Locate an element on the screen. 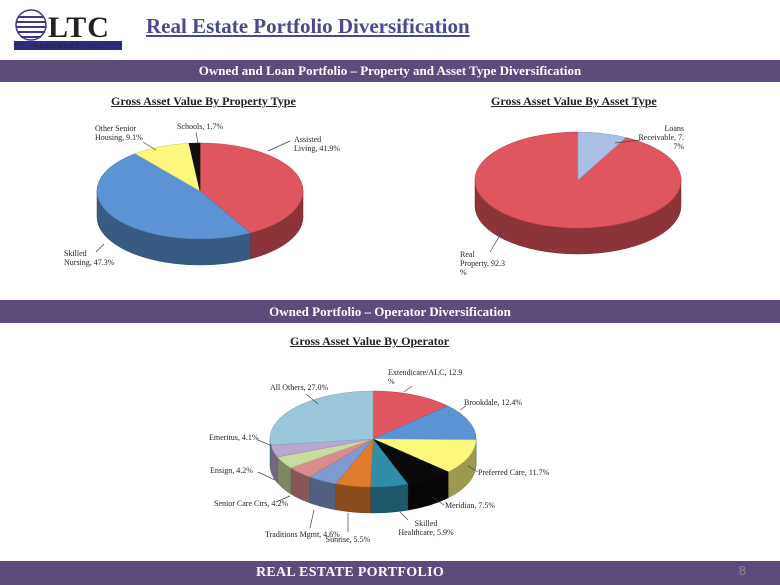 The height and width of the screenshot is (585, 780). pie-gross-asset-value-by-asset-type: Real Property, 92.3 % Loans Receivable, 7. 7% is located at coordinates (572, 200).